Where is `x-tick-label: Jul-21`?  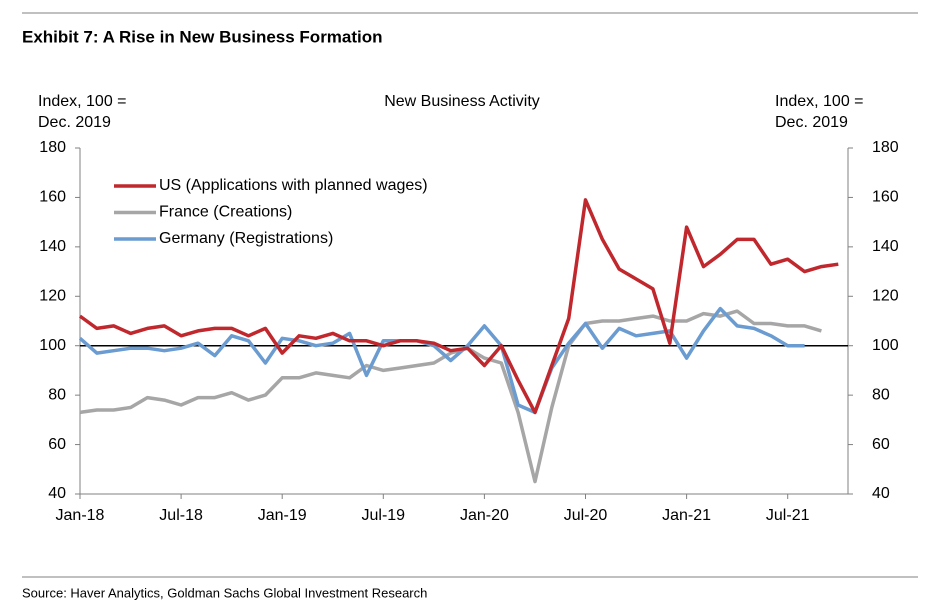 x-tick-label: Jul-21 is located at coordinates (788, 515).